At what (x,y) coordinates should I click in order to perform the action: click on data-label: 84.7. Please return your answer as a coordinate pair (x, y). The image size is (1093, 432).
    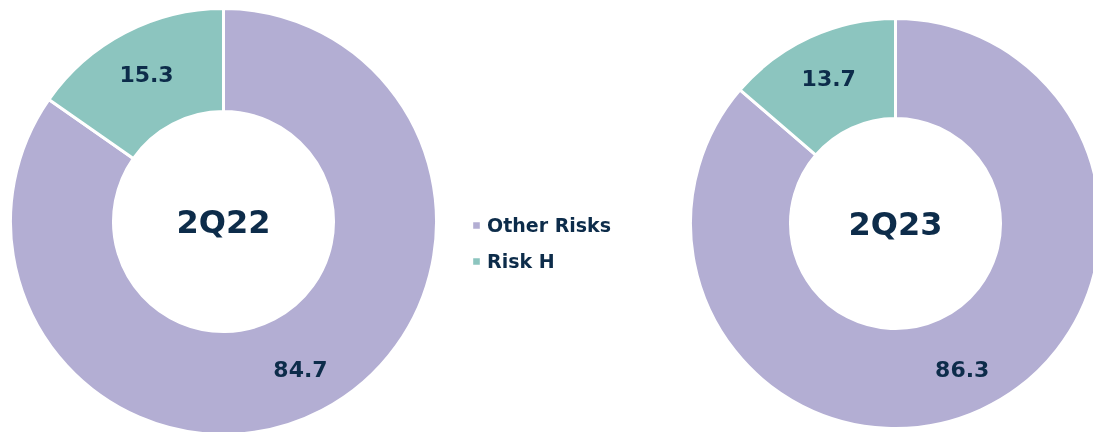
    Looking at the image, I should click on (300, 370).